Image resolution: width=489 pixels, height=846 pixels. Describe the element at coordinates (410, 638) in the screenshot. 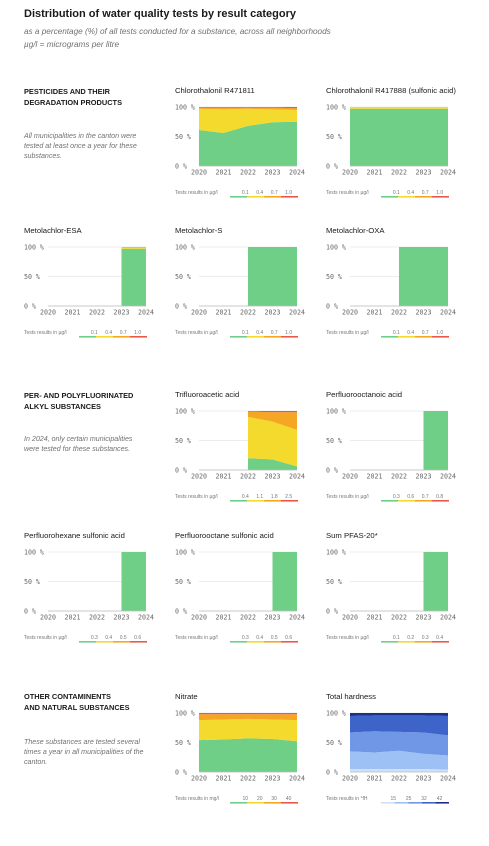

I see `legend-value: 0.2` at that location.